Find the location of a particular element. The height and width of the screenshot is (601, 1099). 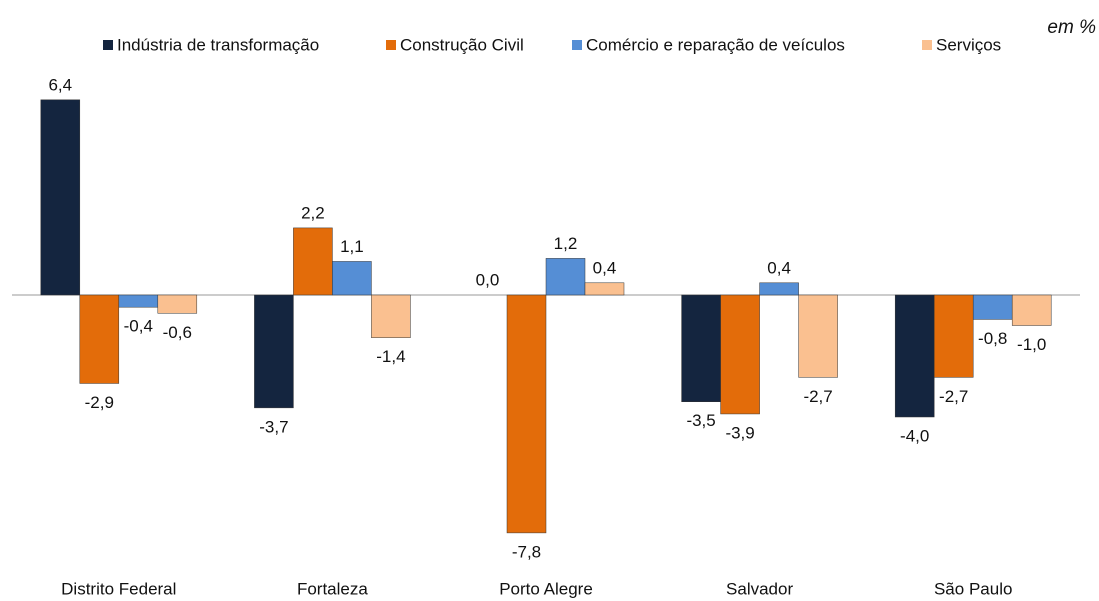

value-label: -2,9 is located at coordinates (99, 402).